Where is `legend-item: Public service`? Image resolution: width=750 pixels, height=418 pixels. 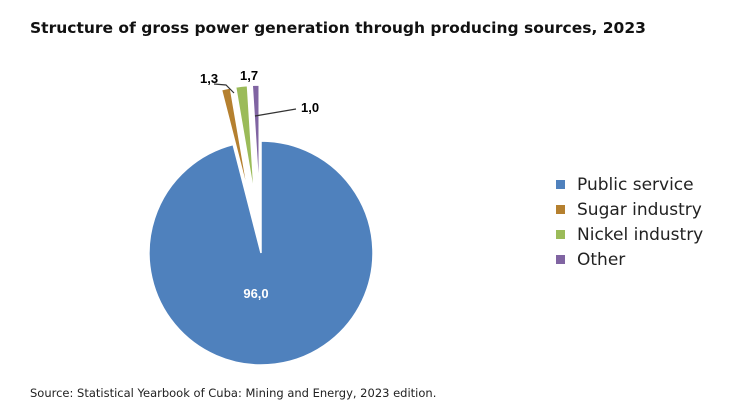 legend-item: Public service is located at coordinates (629, 184).